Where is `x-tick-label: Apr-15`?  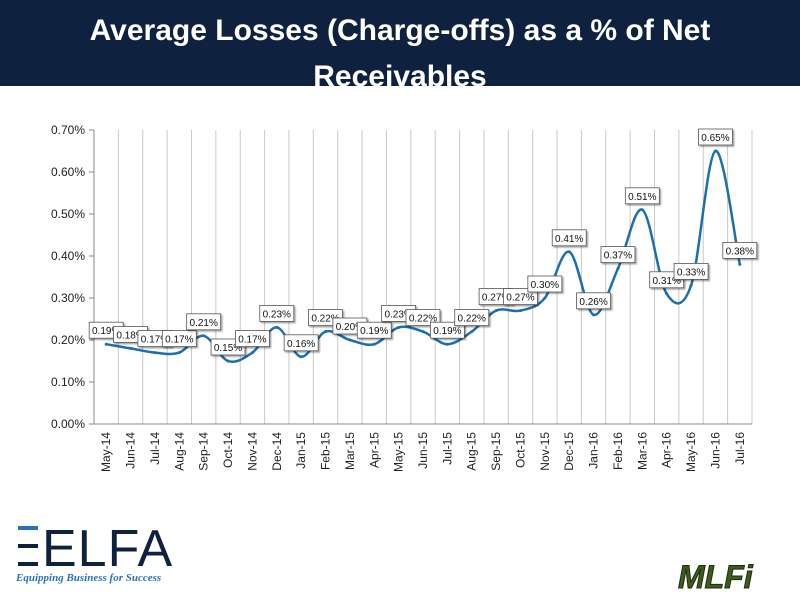
x-tick-label: Apr-15 is located at coordinates (374, 450).